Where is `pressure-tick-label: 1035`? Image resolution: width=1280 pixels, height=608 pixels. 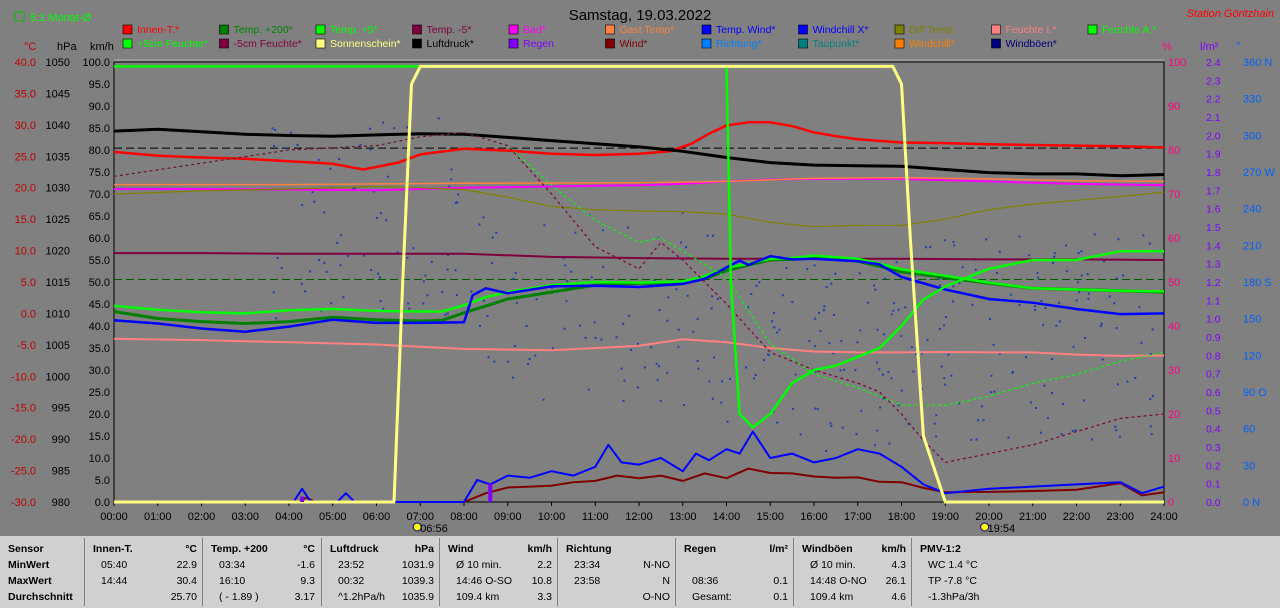
pressure-tick-label: 1035 is located at coordinates (58, 157).